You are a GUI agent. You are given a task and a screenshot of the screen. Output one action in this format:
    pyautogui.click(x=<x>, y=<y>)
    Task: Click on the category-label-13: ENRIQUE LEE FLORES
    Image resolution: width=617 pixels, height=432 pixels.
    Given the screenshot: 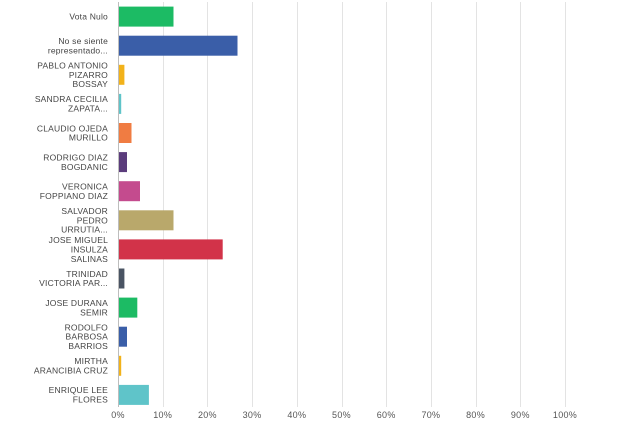 What is the action you would take?
    pyautogui.click(x=78, y=394)
    